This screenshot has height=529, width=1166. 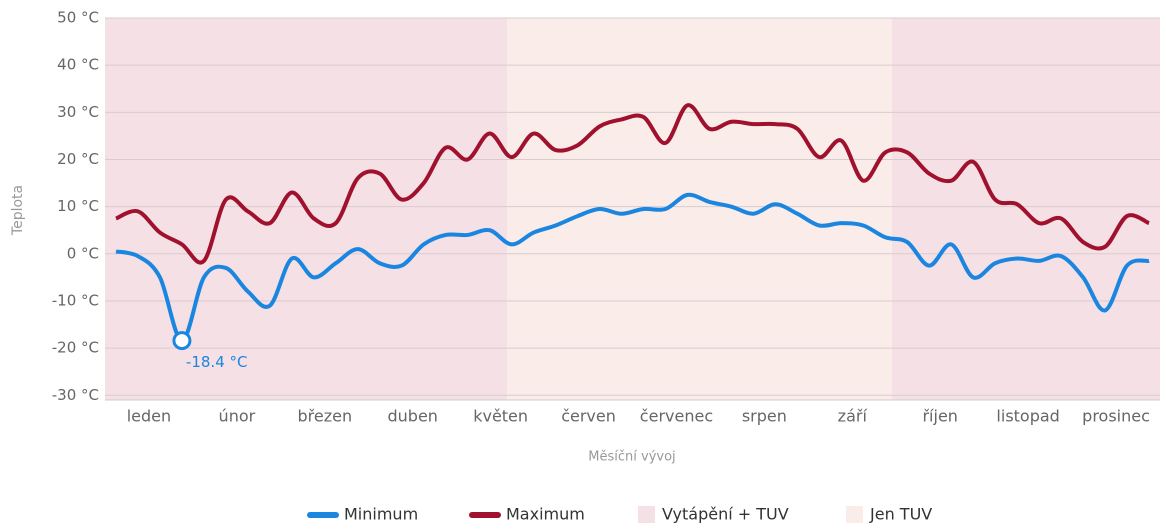 What do you see at coordinates (1027, 416) in the screenshot?
I see `x-tick-label: listopad` at bounding box center [1027, 416].